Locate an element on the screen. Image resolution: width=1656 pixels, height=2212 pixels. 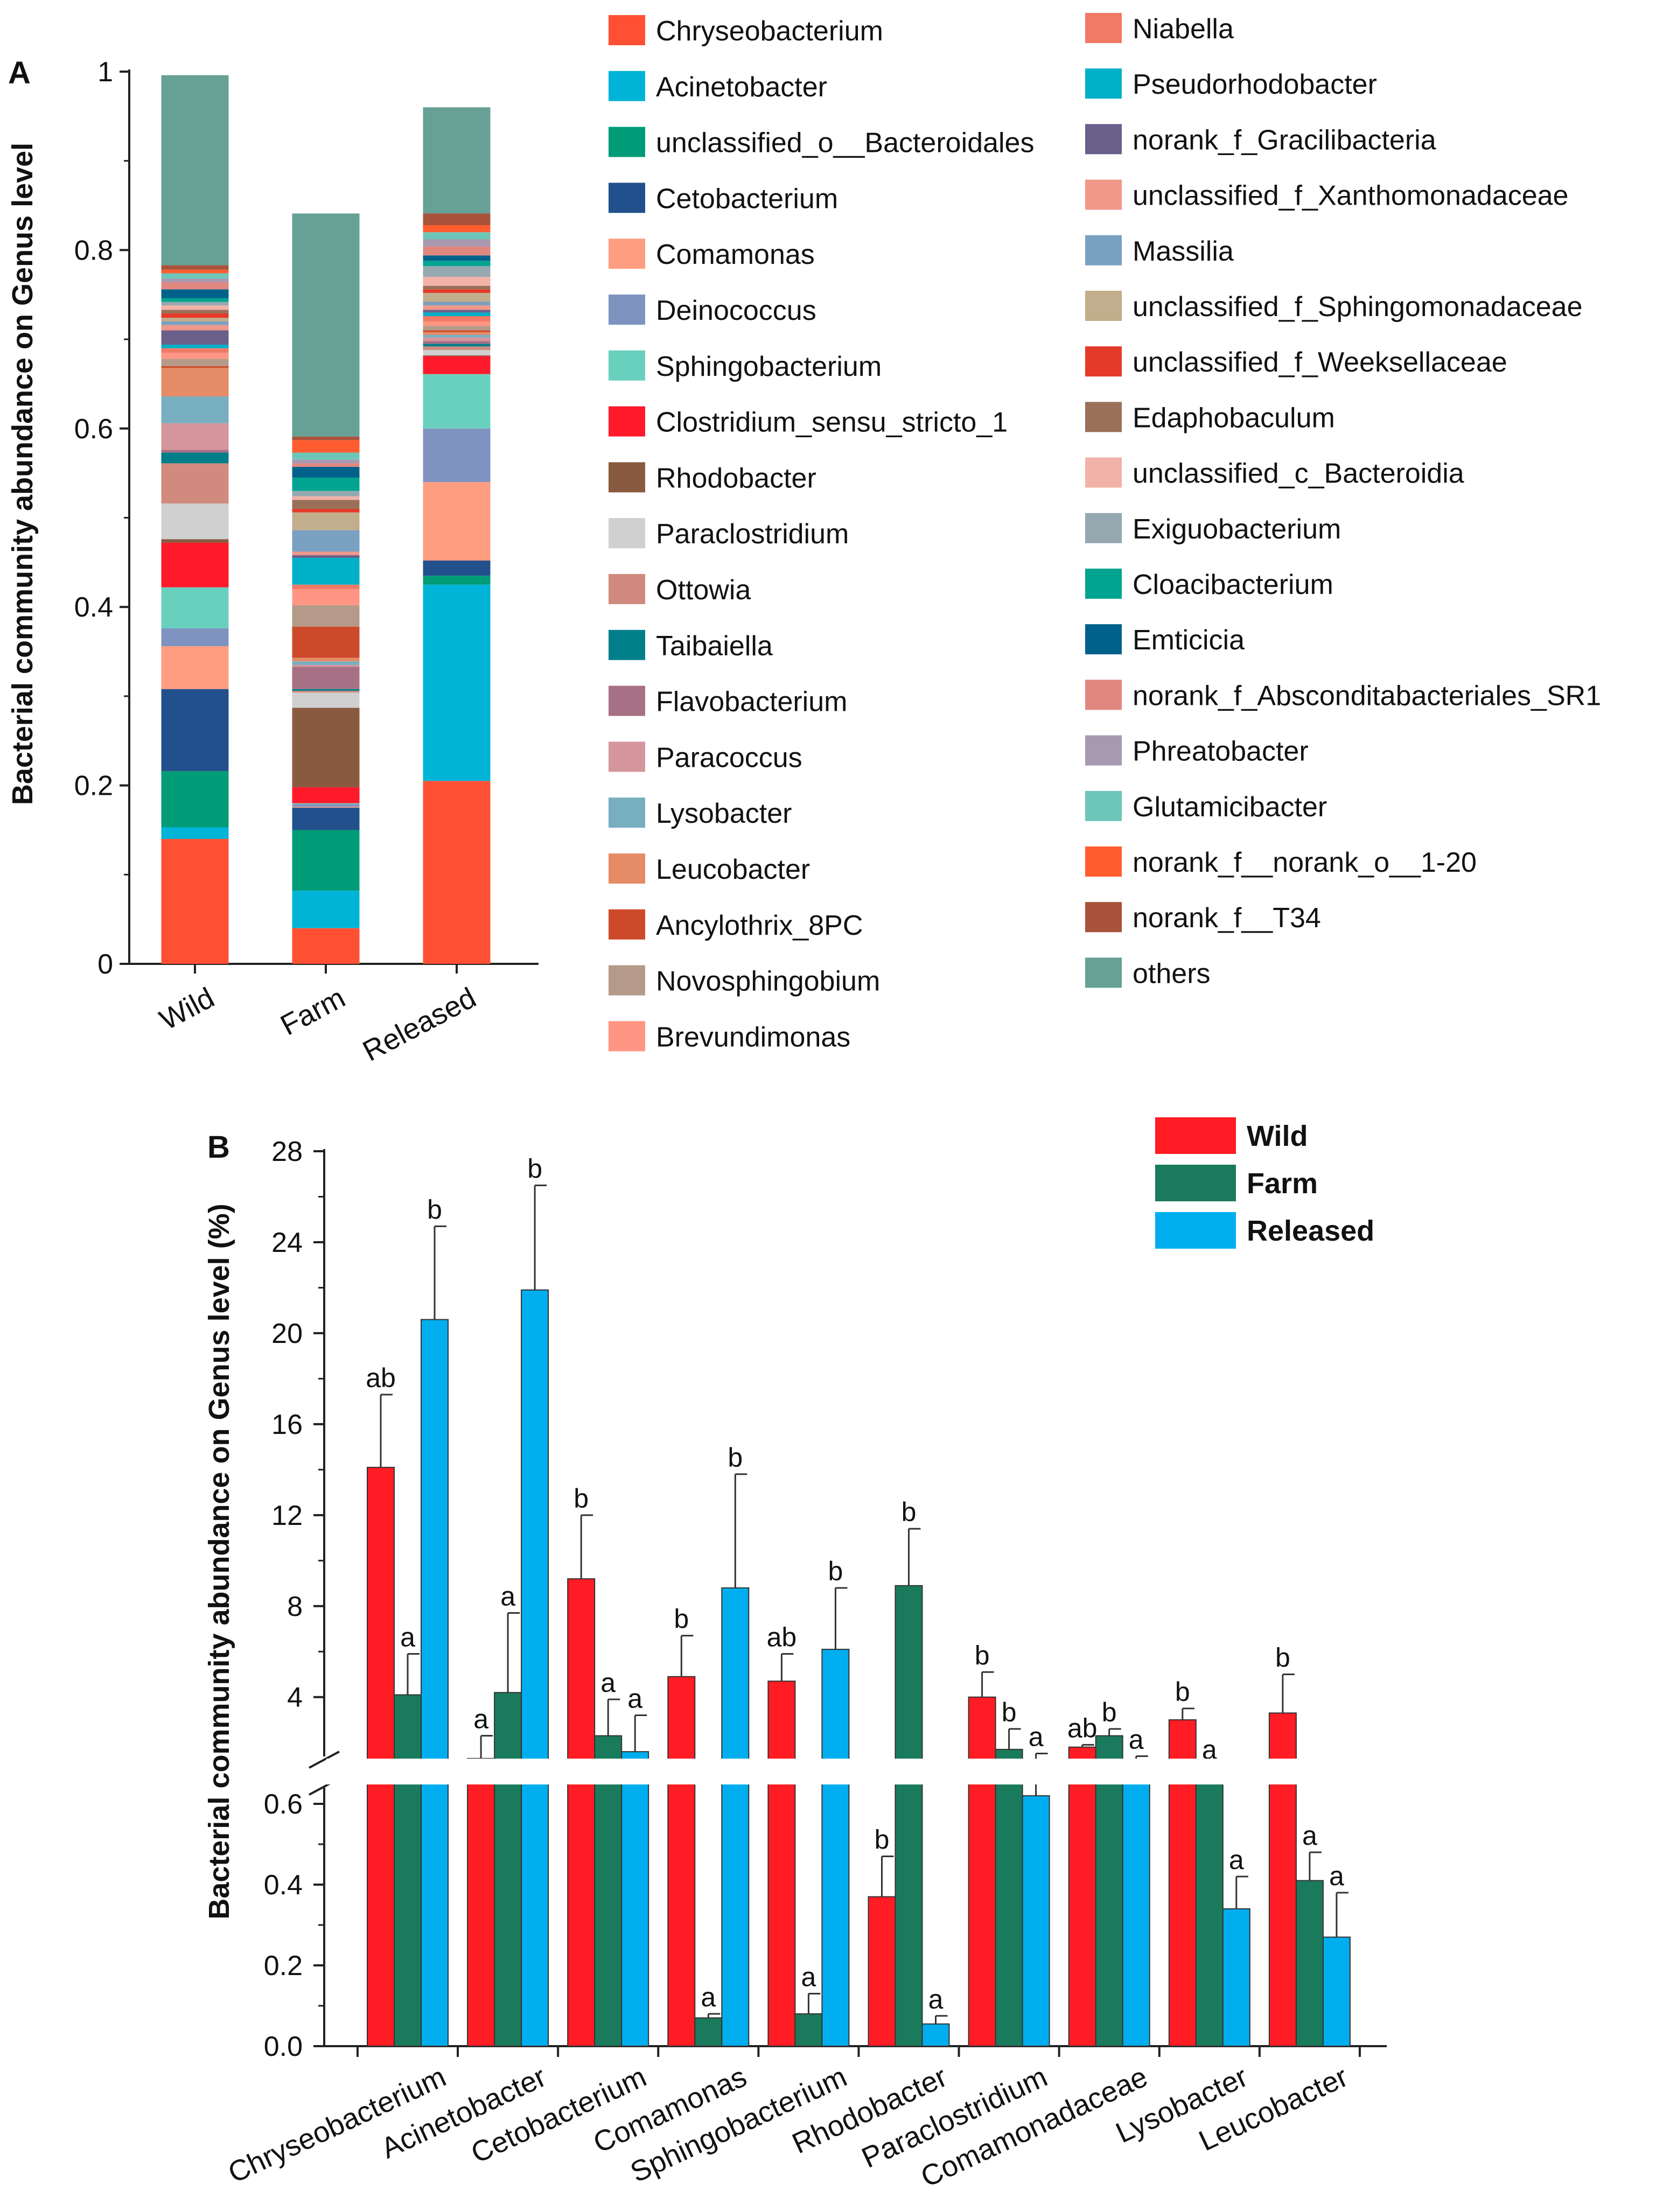
y-tick-label: 0.2 is located at coordinates (283, 1966).